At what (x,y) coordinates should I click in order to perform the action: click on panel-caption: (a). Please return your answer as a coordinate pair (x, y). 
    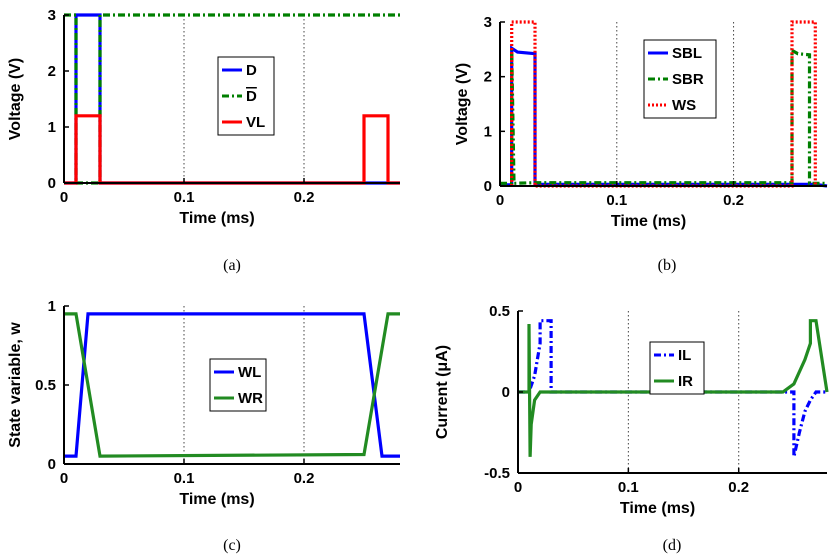
    Looking at the image, I should click on (232, 265).